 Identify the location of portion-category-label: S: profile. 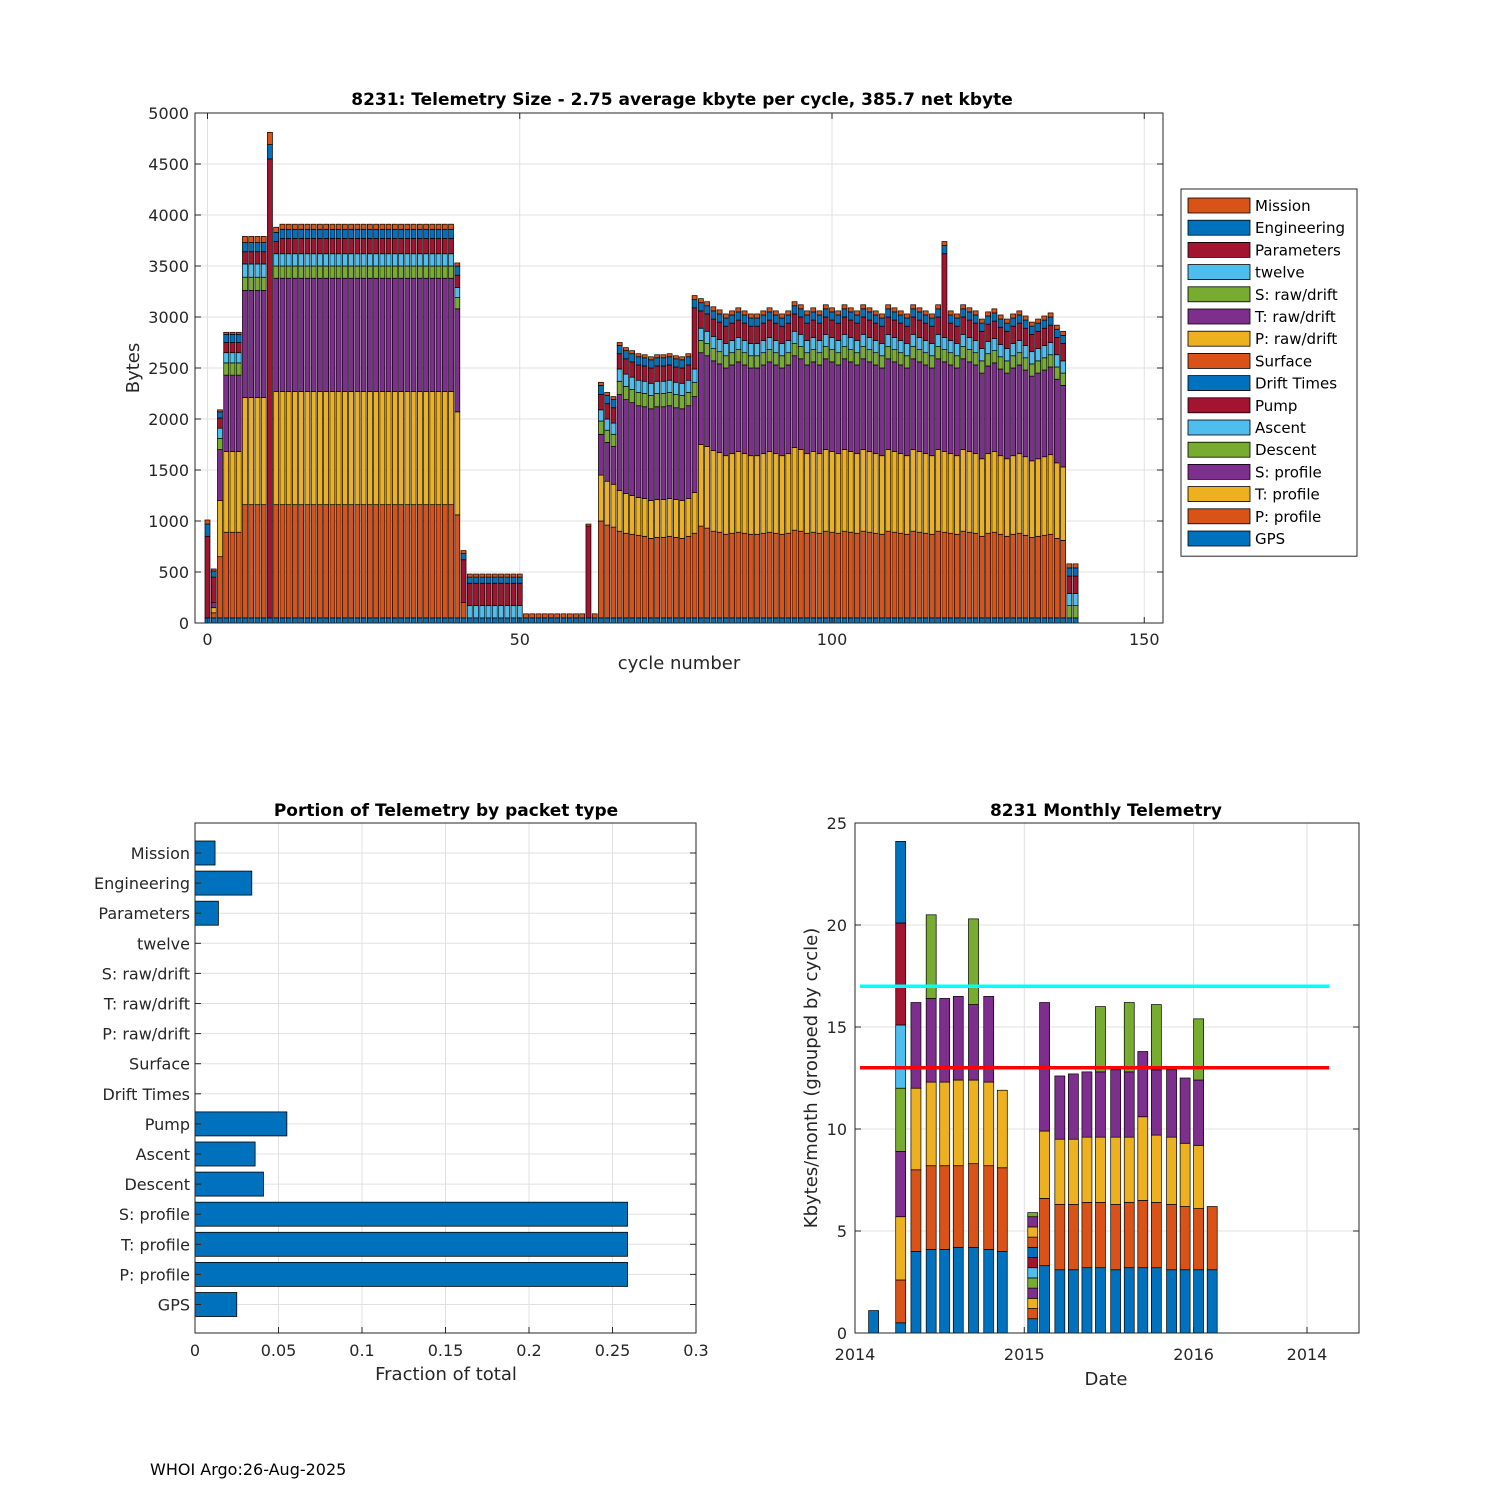
(154, 1214).